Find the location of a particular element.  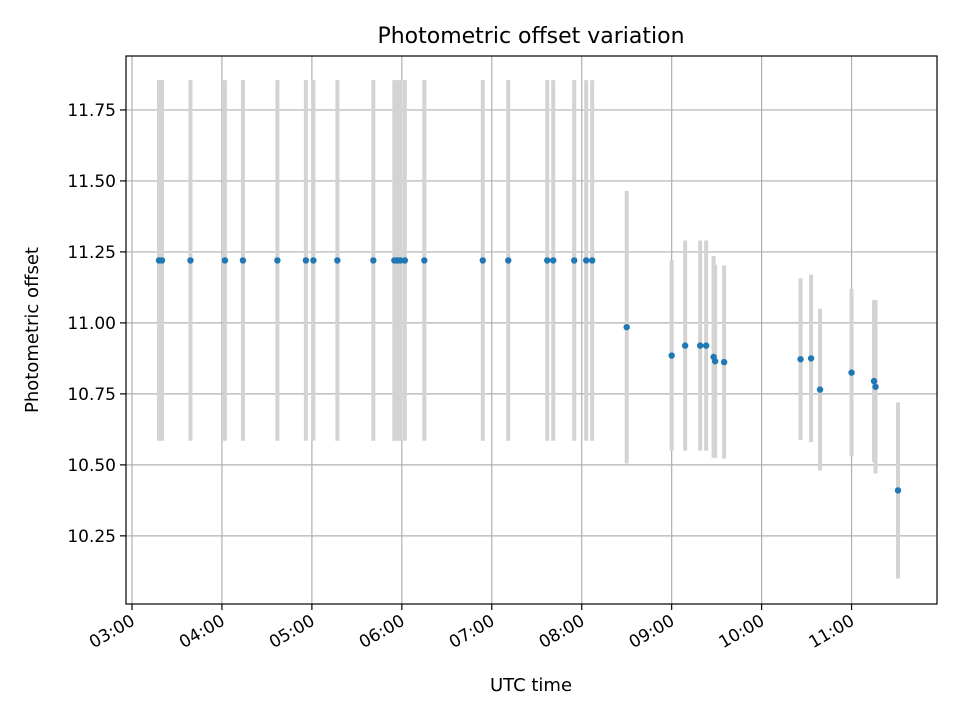

y-tick-label: 10.75 is located at coordinates (91, 395).